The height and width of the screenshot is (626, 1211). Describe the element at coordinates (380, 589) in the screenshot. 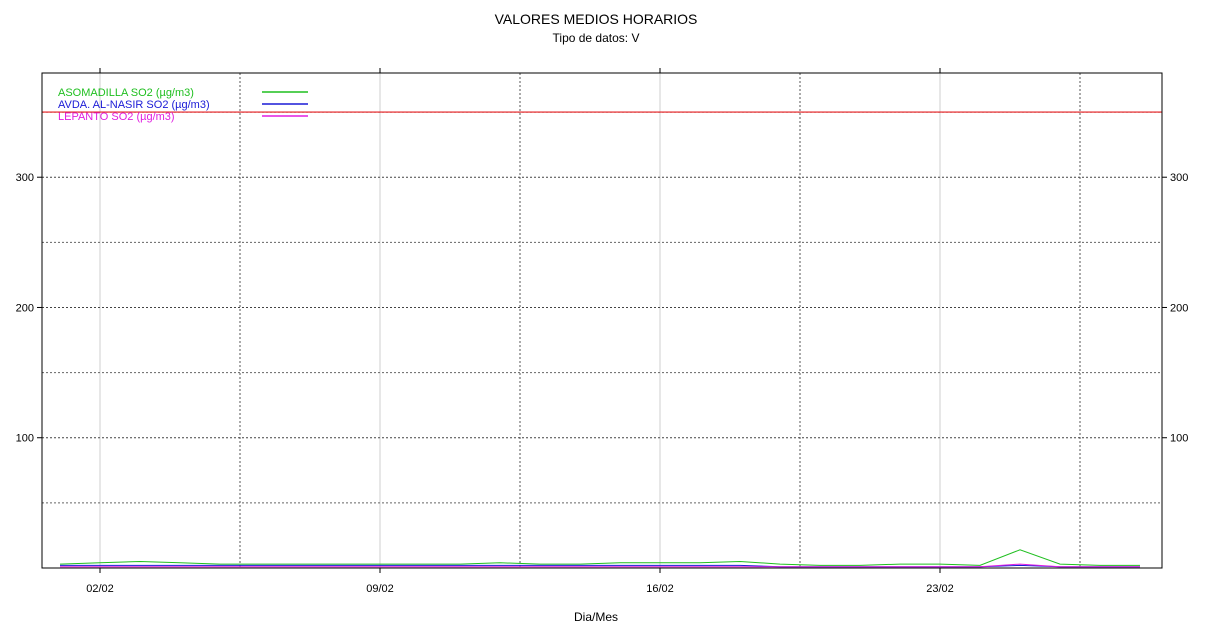

I see `x-tick-label-1: 09/02` at that location.